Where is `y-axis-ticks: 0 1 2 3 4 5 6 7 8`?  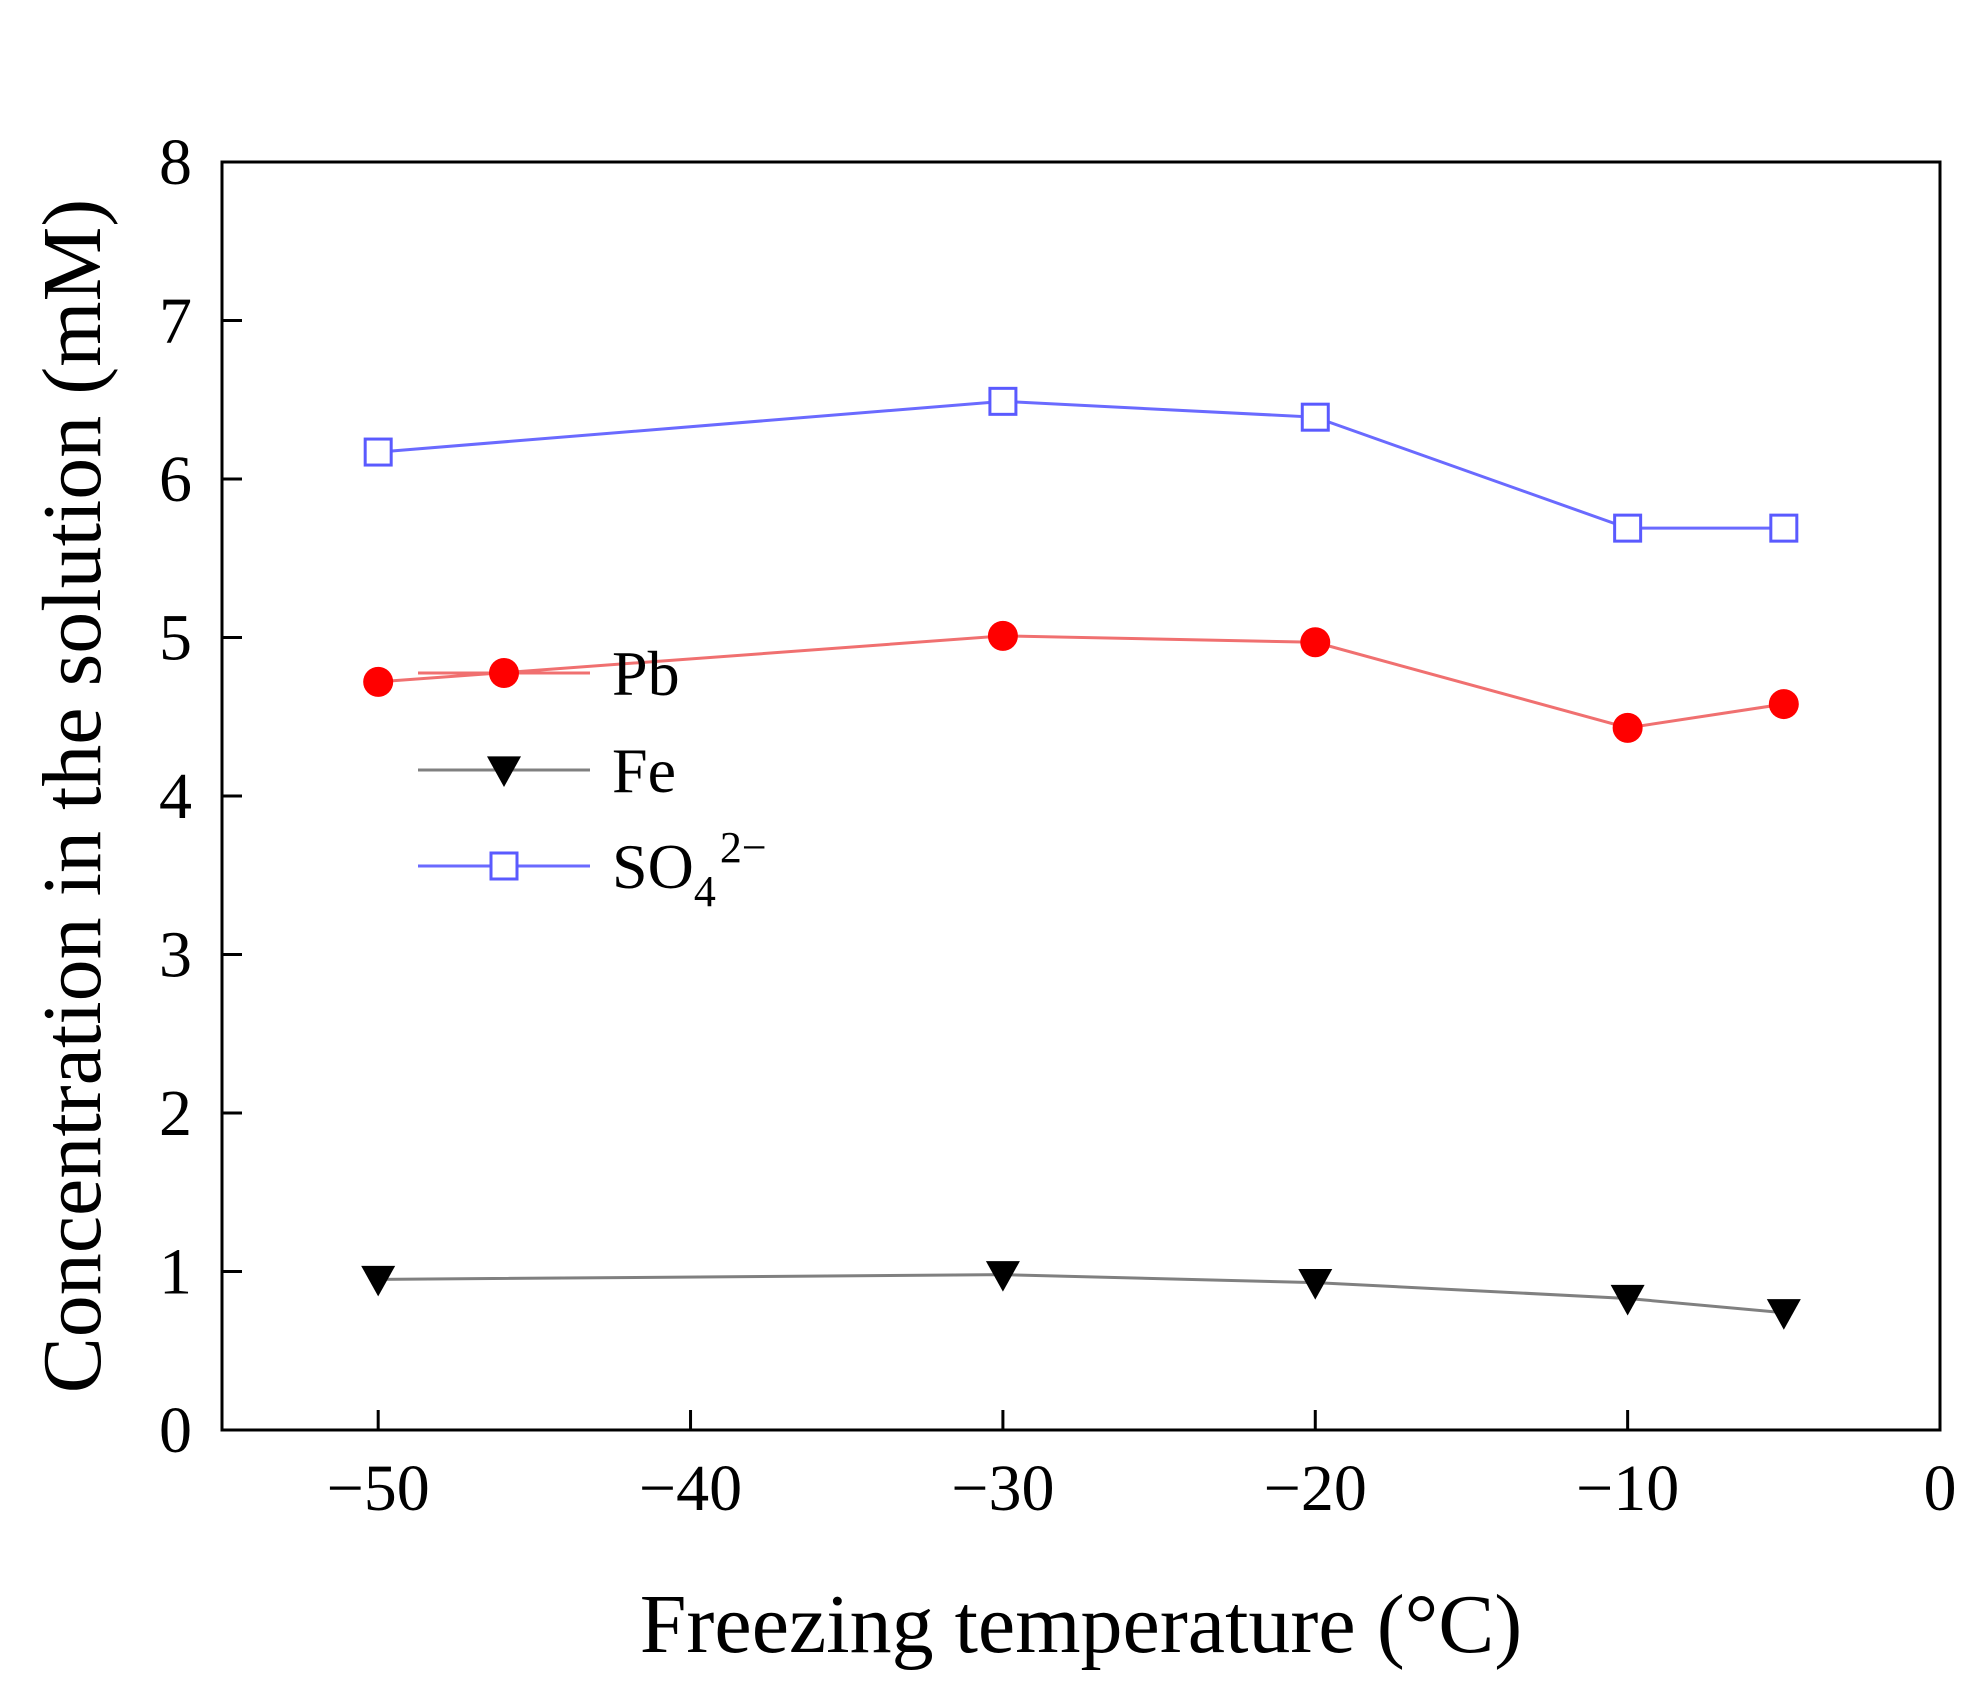 y-axis-ticks: 0 1 2 3 4 5 6 7 8 is located at coordinates (200, 796).